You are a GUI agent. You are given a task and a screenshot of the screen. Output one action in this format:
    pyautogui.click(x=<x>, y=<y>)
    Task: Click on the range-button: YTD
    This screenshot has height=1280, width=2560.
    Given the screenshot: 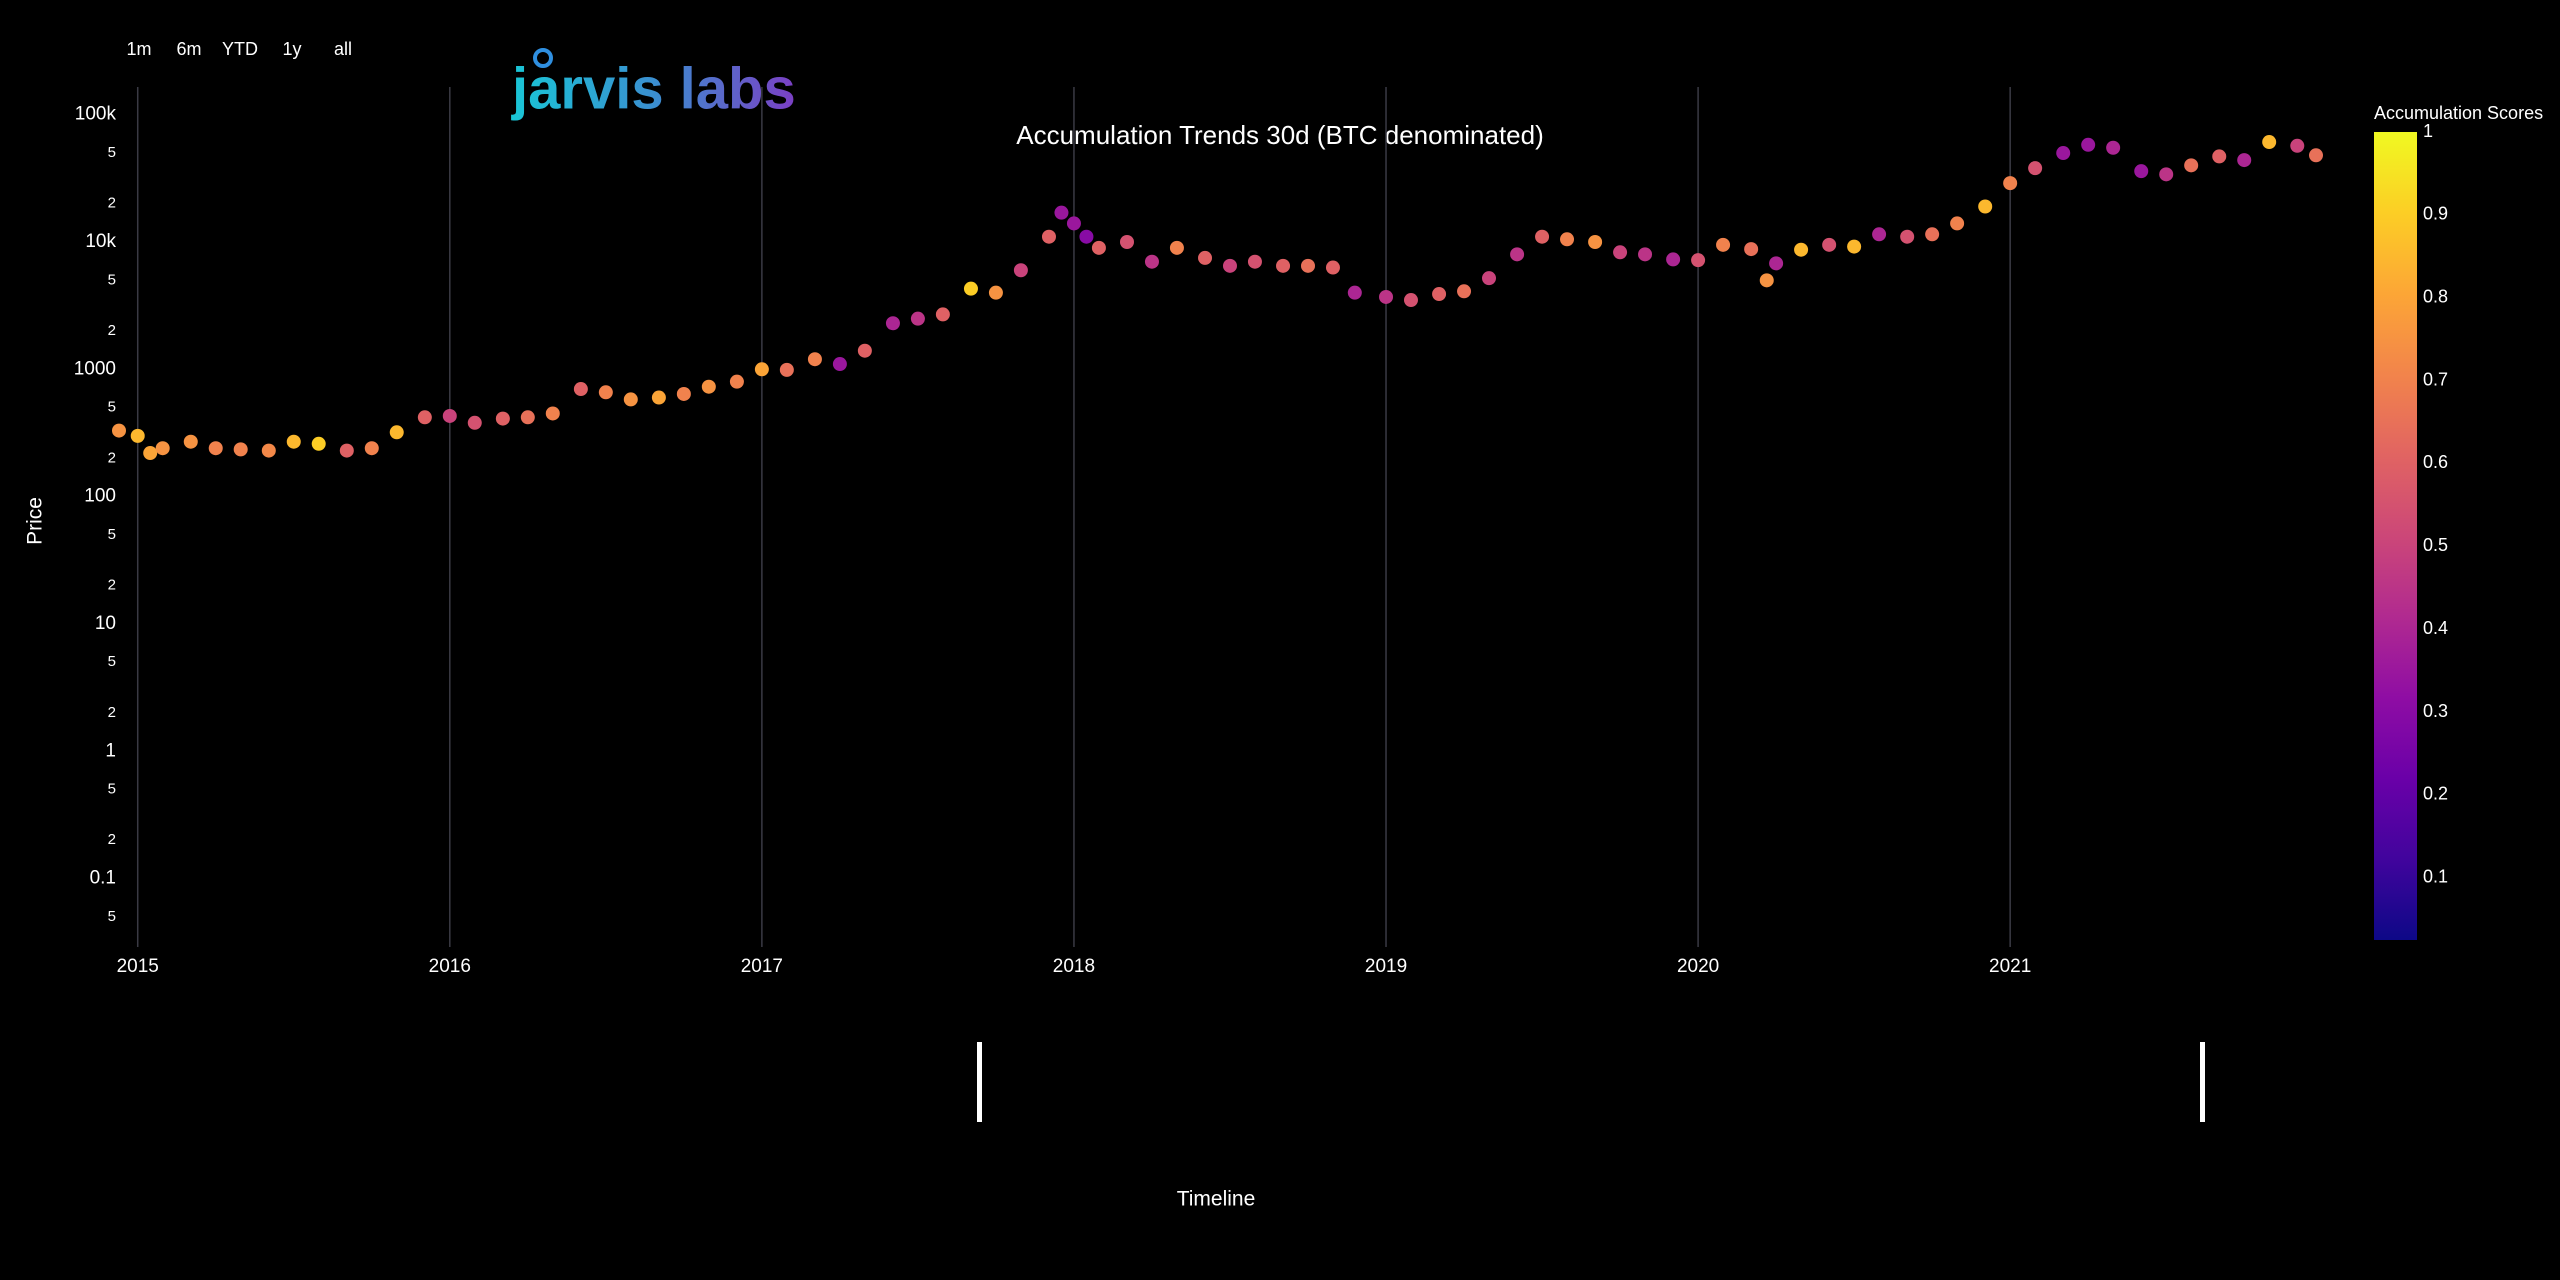 What is the action you would take?
    pyautogui.click(x=240, y=49)
    